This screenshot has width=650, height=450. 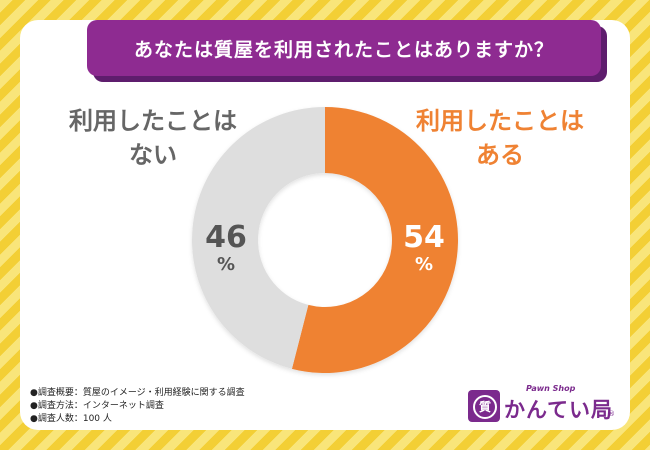 What do you see at coordinates (558, 410) in the screenshot?
I see `logo-name: かんてい局` at bounding box center [558, 410].